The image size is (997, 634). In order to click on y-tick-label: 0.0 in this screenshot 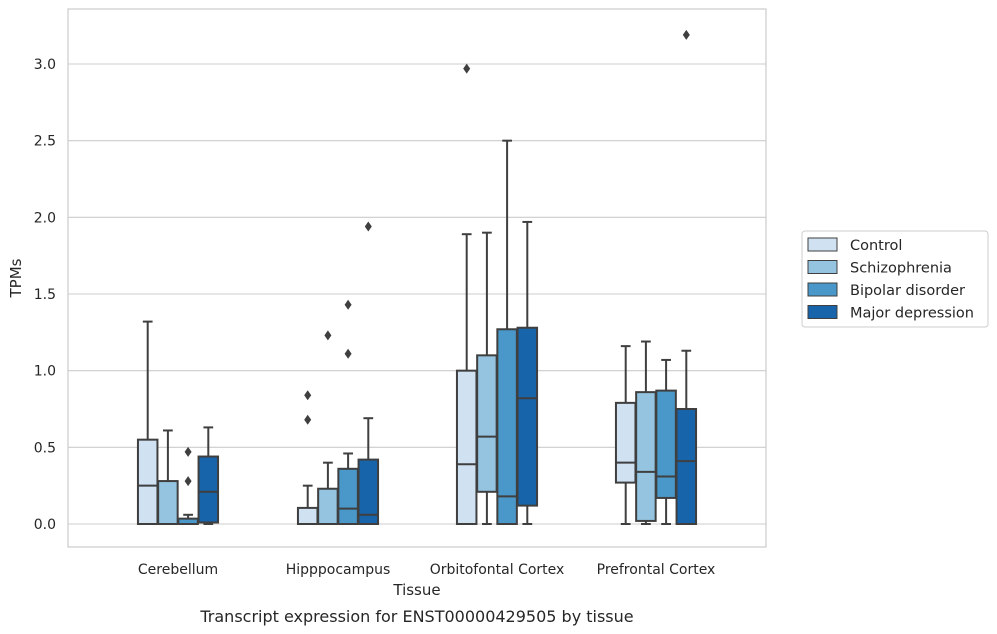, I will do `click(45, 525)`.